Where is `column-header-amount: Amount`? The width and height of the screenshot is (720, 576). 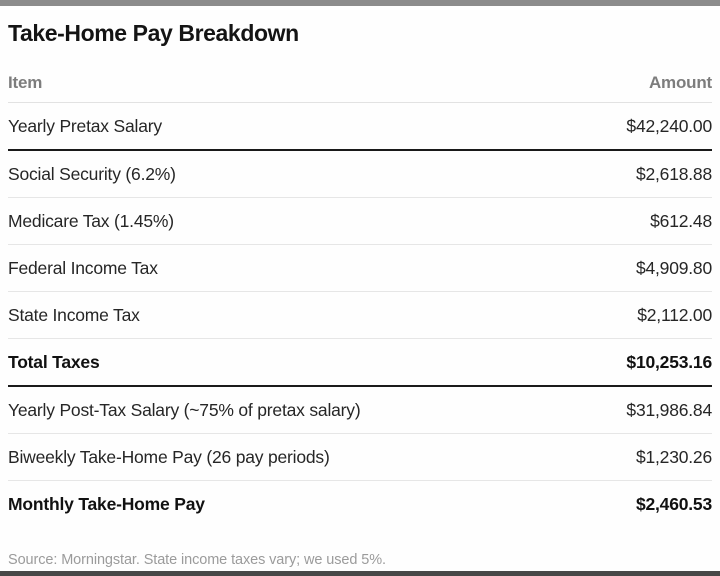 column-header-amount: Amount is located at coordinates (680, 82).